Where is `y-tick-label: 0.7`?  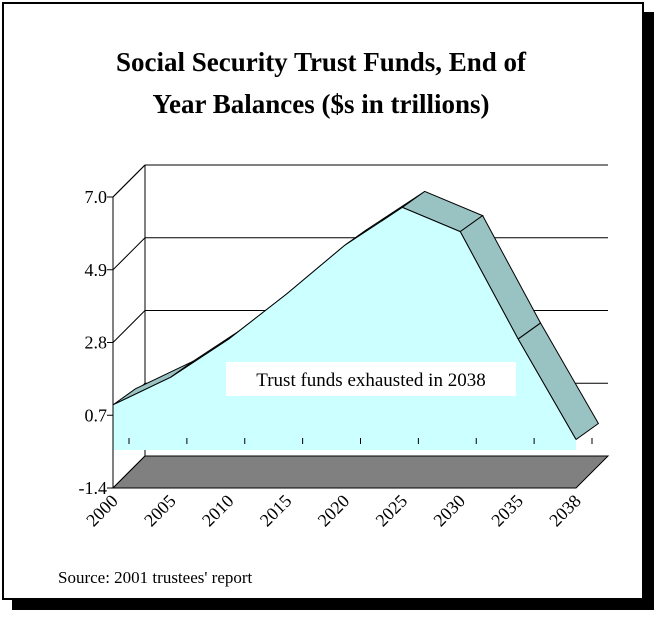 y-tick-label: 0.7 is located at coordinates (96, 415).